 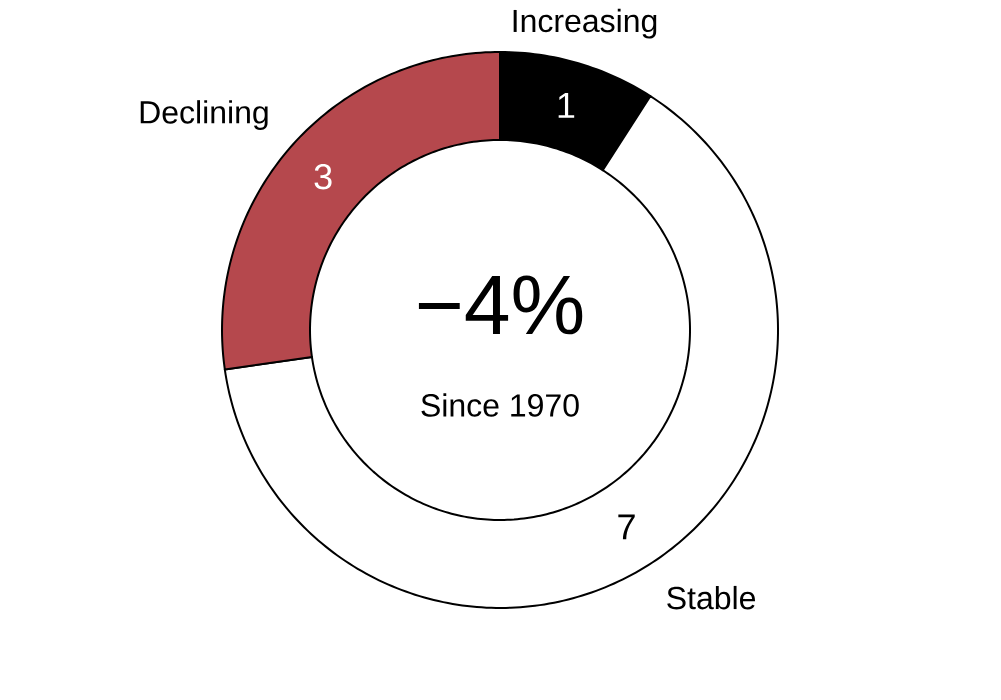 What do you see at coordinates (204, 115) in the screenshot?
I see `slice-label: Declining` at bounding box center [204, 115].